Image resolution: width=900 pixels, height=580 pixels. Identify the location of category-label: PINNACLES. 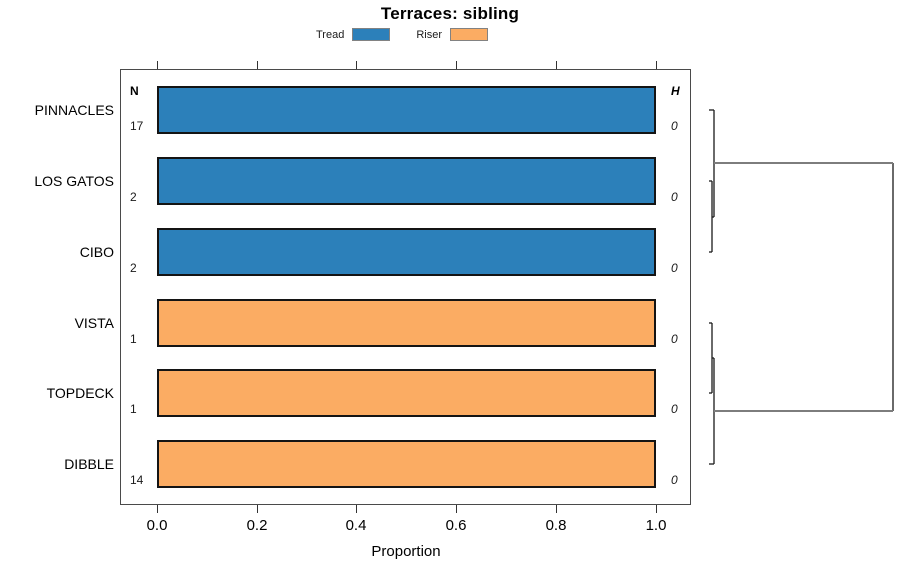
(74, 110).